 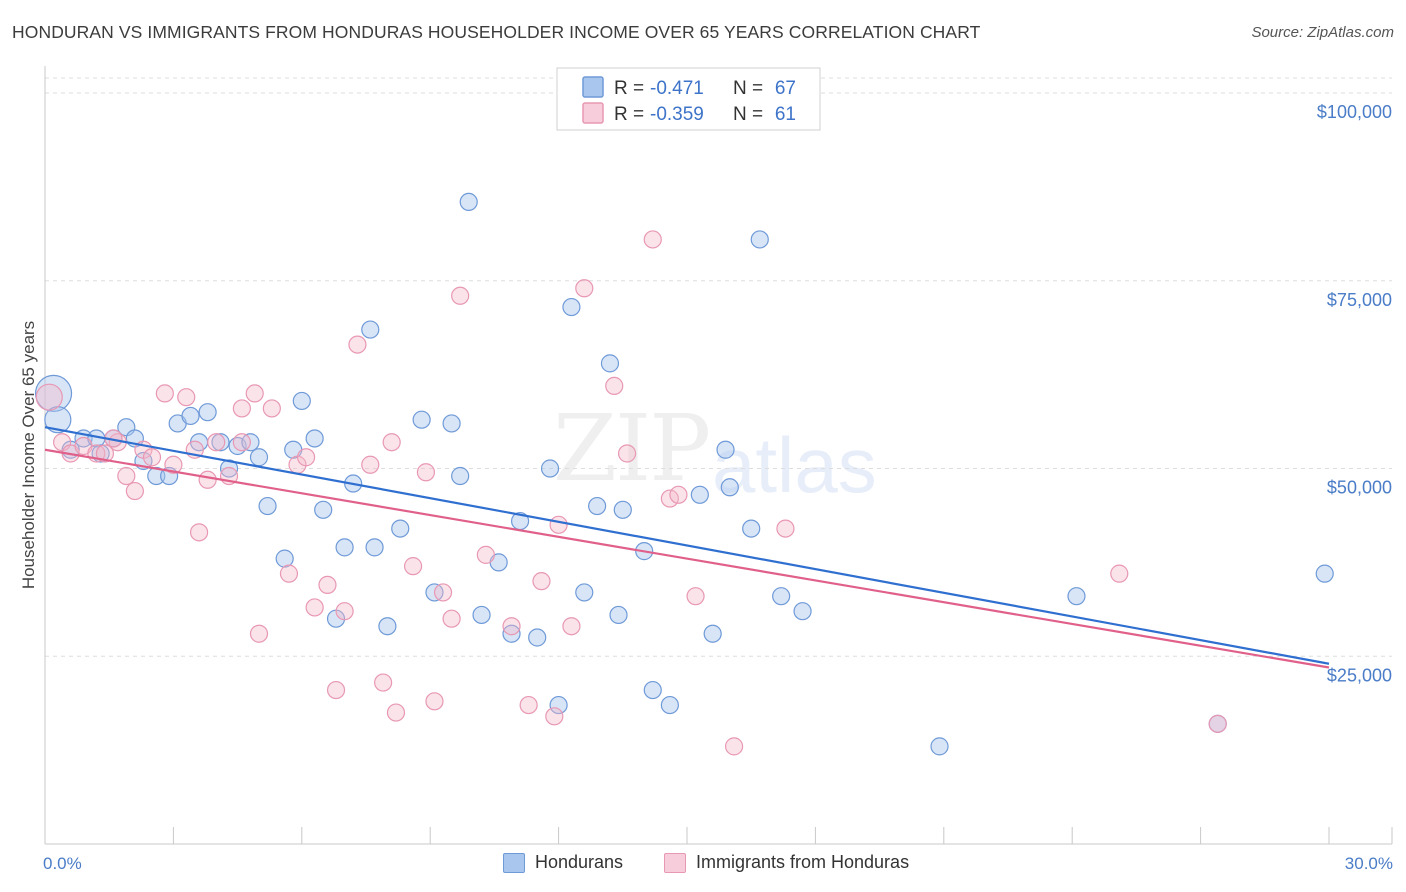 I want to click on legend-item-immigrants: Immigrants from Honduras, so click(x=786, y=862).